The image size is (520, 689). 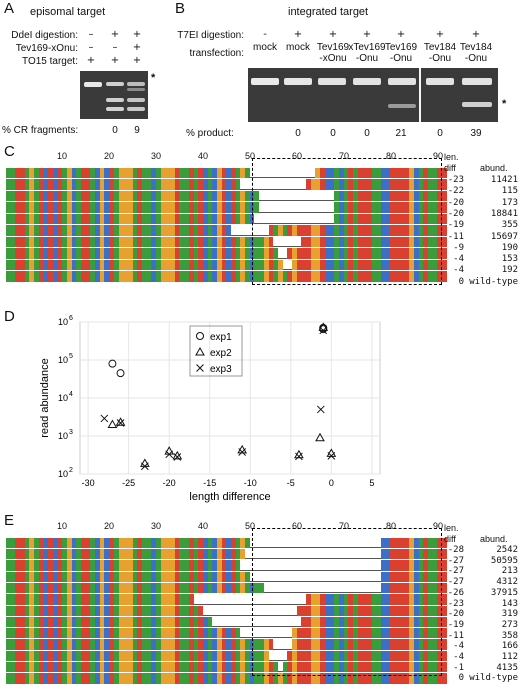 What do you see at coordinates (216, 53) in the screenshot?
I see `panel-b-row-label-2: transfection:` at bounding box center [216, 53].